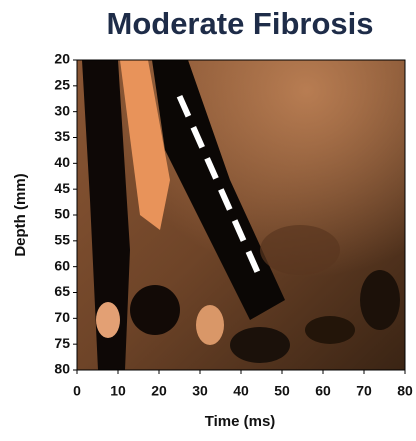  I want to click on x-tick-label: 50, so click(282, 391).